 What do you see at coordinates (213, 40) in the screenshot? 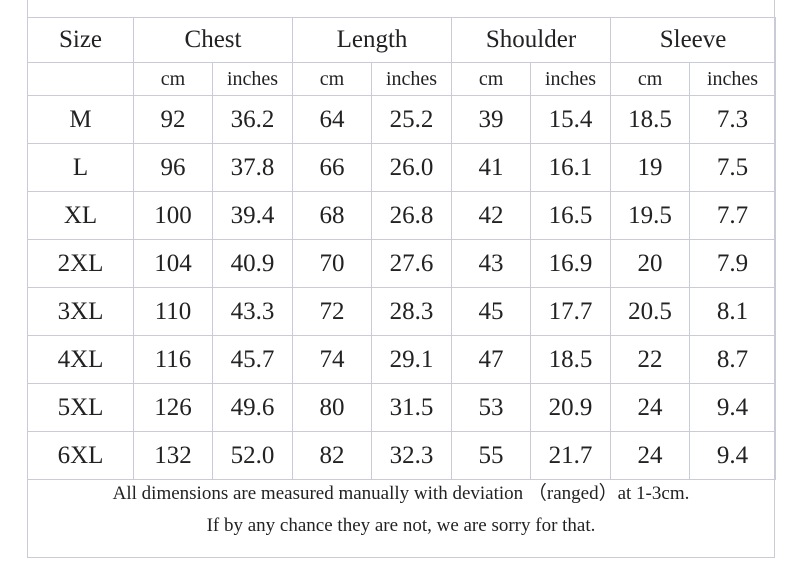
I see `chest-header: Chest` at bounding box center [213, 40].